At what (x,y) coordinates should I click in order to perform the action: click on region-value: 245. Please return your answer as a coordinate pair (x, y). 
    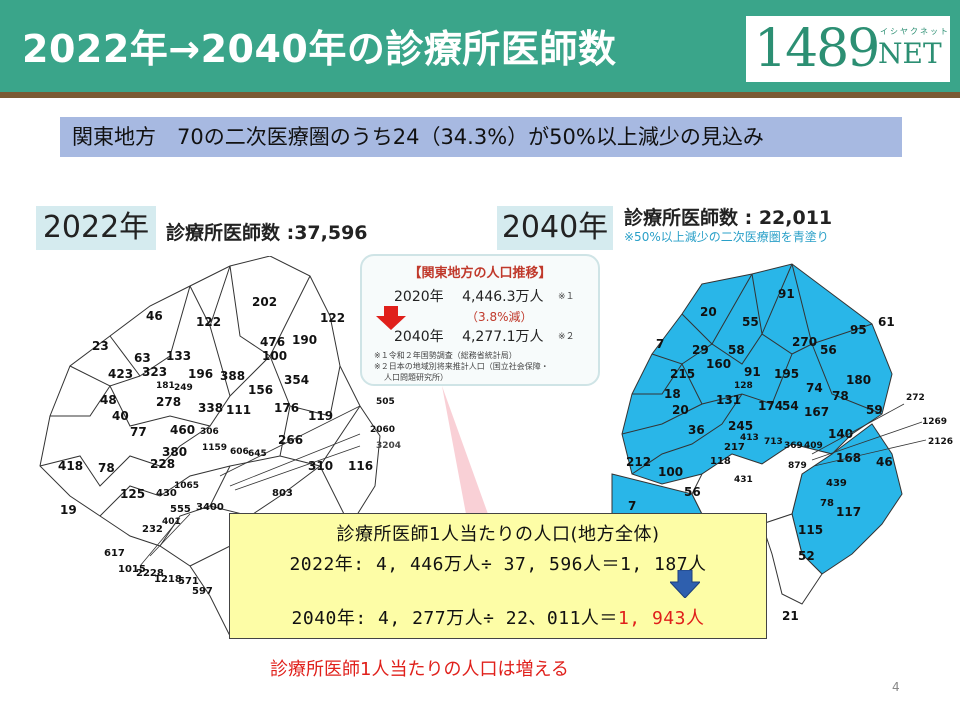
    Looking at the image, I should click on (740, 426).